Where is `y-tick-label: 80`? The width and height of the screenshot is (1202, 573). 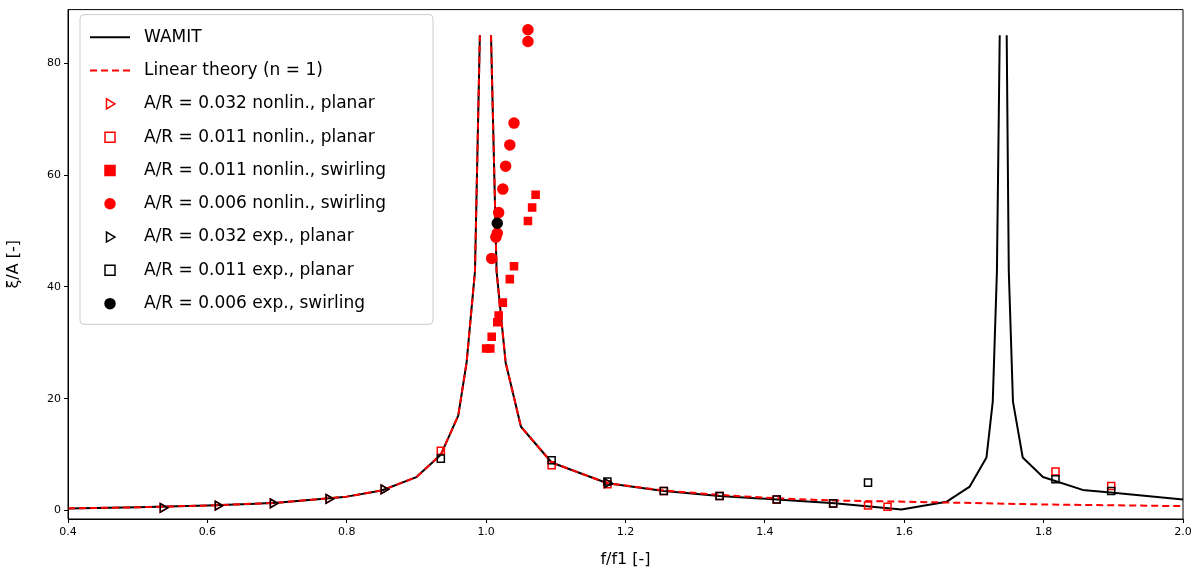 y-tick-label: 80 is located at coordinates (54, 63).